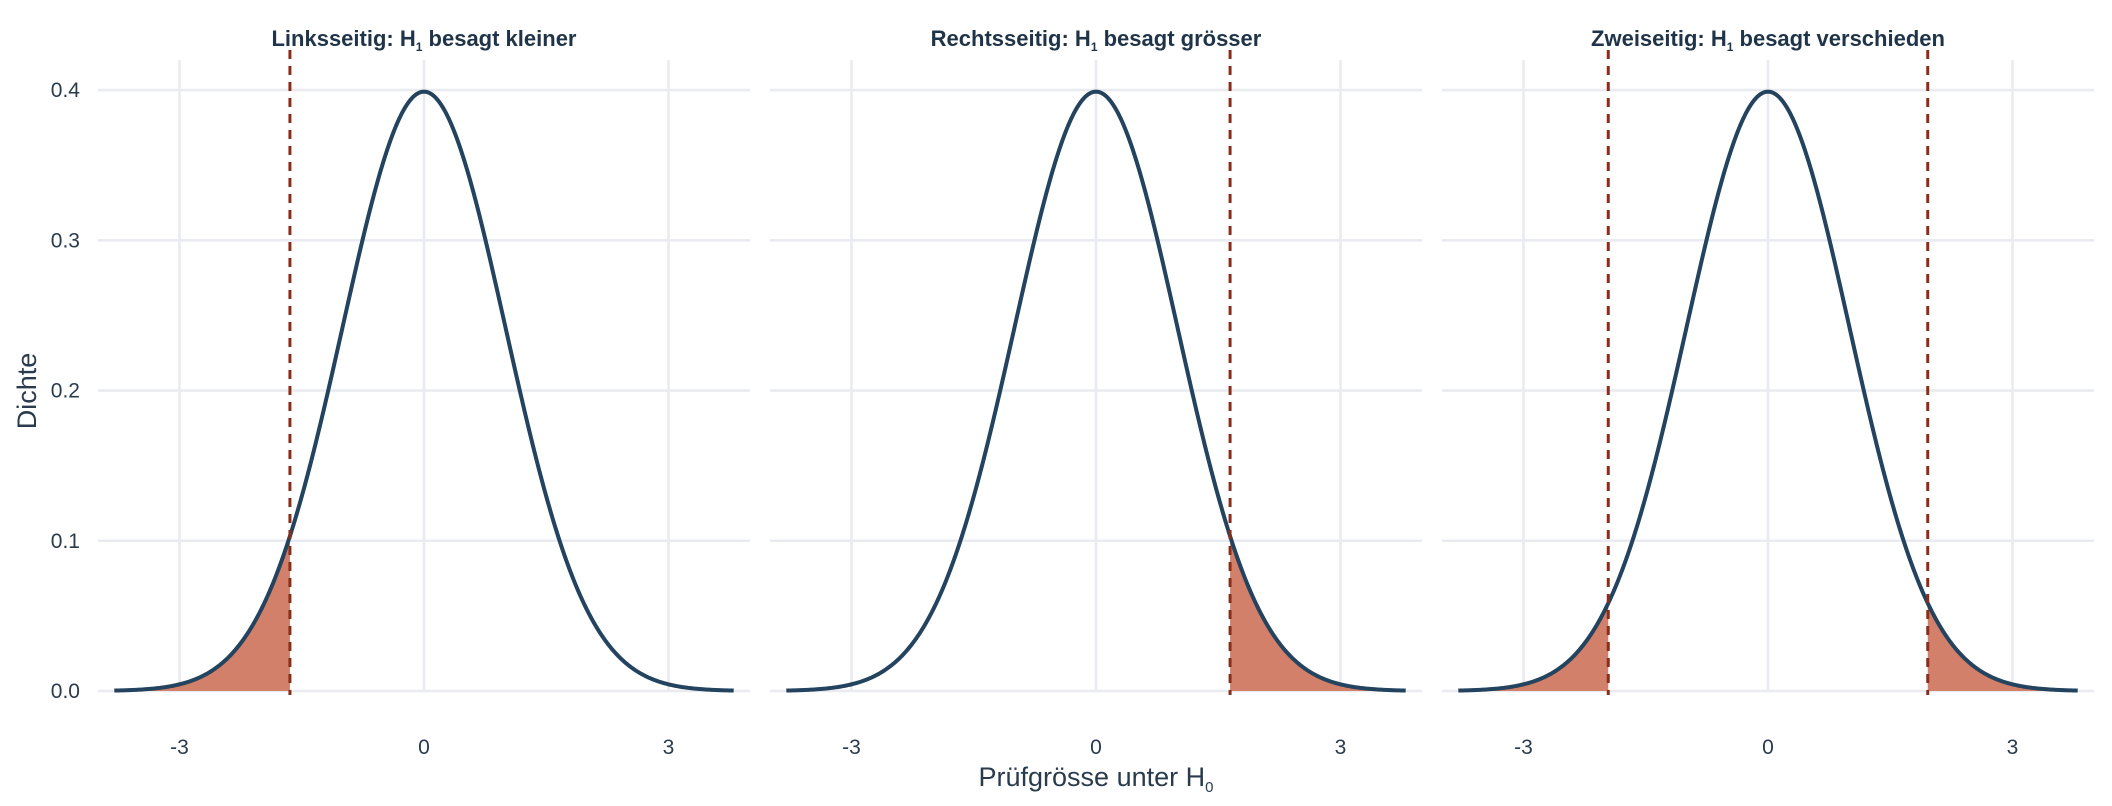  I want to click on y-axis: 0.0 0.1 0.2 0.3 0.4, so click(66, 391).